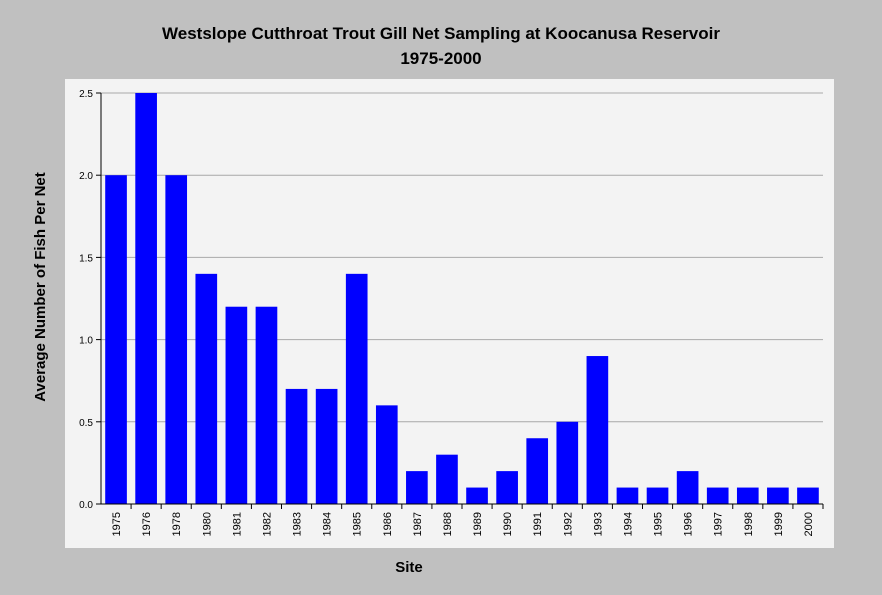  I want to click on x-tick-label: 1978, so click(177, 524).